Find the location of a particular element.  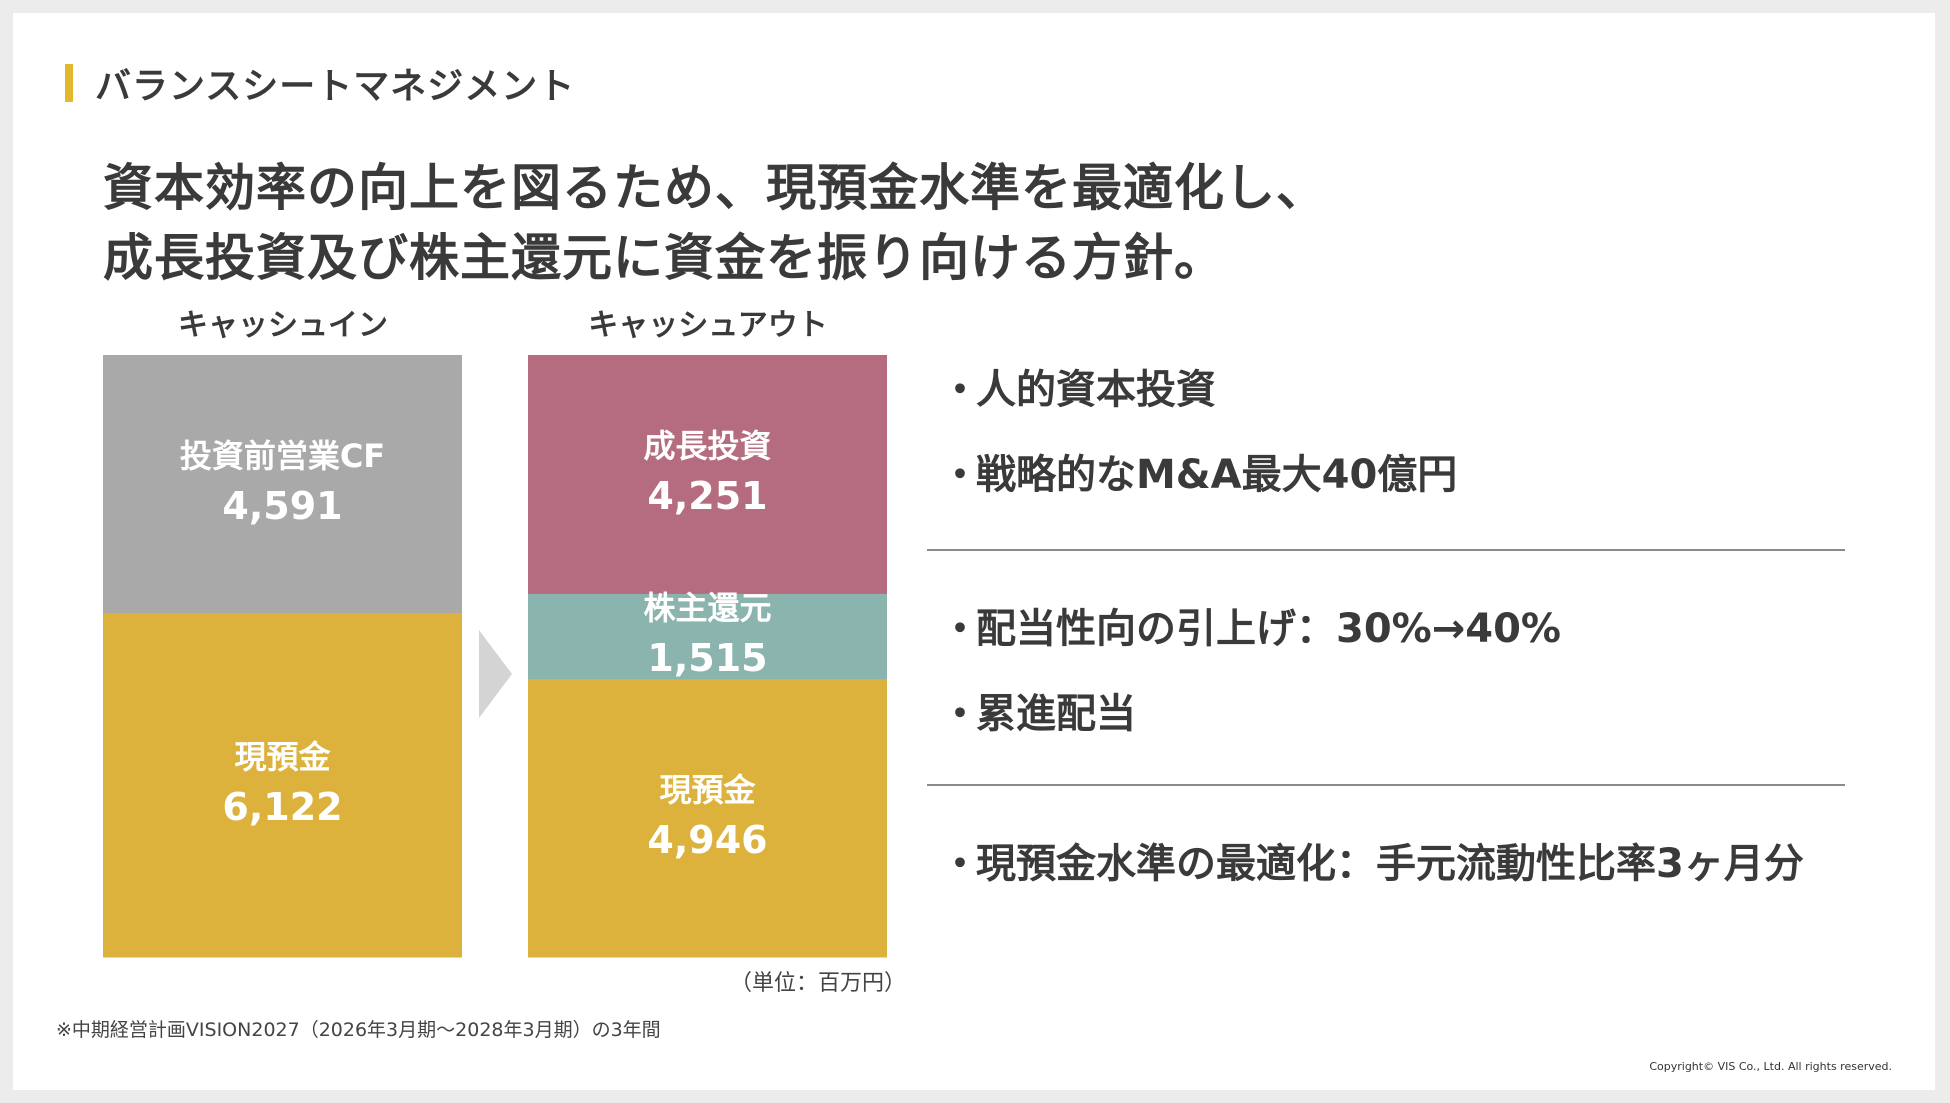

section-title: バランスシートマネジメント is located at coordinates (320, 84).